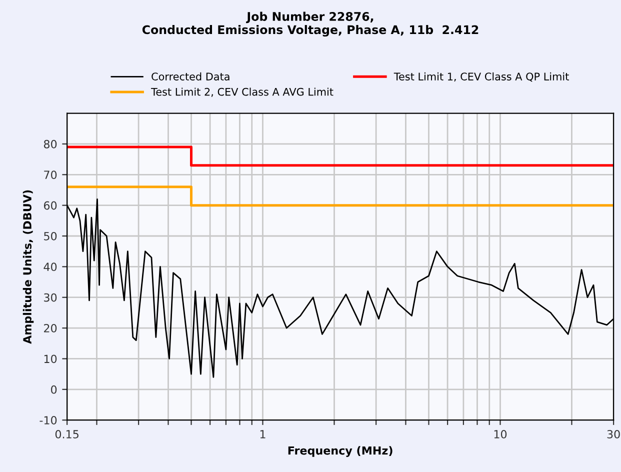 This screenshot has width=621, height=472. I want to click on y-tick-label: 80, so click(50, 144).